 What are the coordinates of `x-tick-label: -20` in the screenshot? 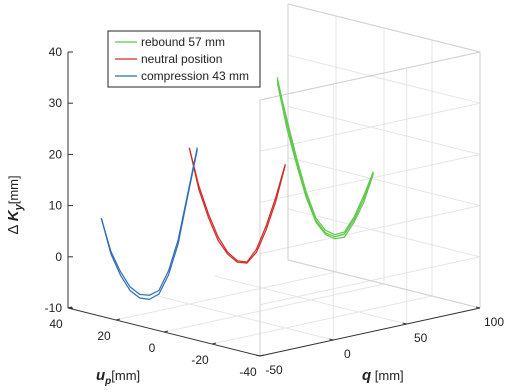 It's located at (200, 360).